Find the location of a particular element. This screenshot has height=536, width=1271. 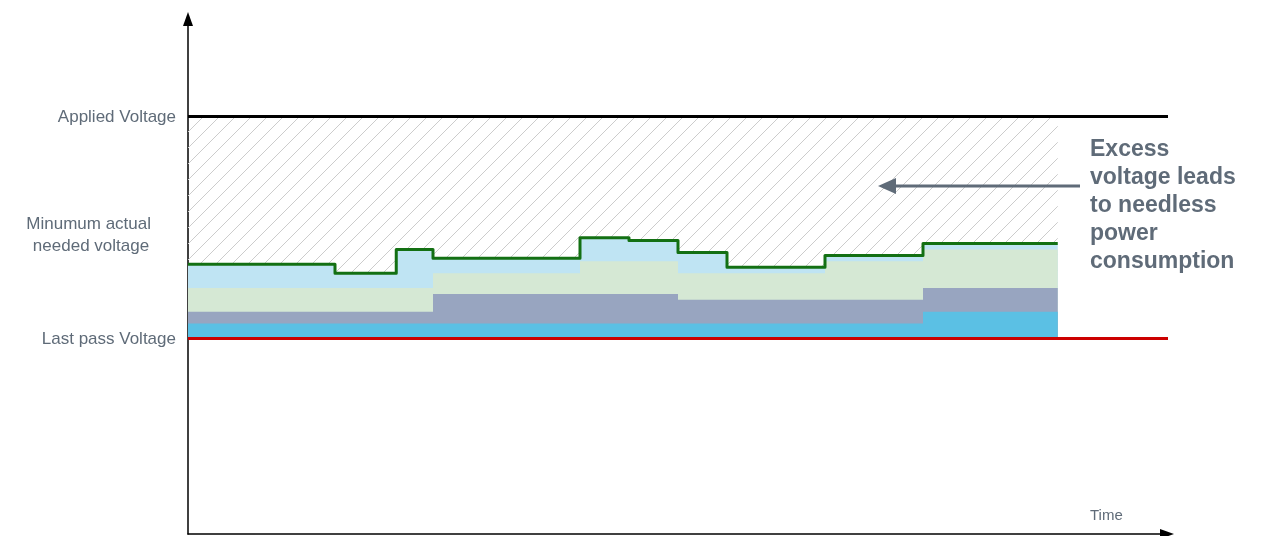

text: Minumum actual needed voltage is located at coordinates (91, 234).